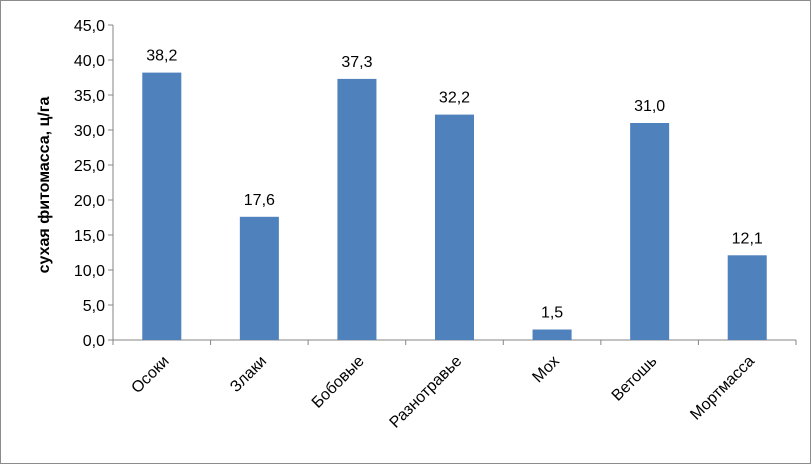  Describe the element at coordinates (94, 306) in the screenshot. I see `y-tick-label: 5,0` at that location.